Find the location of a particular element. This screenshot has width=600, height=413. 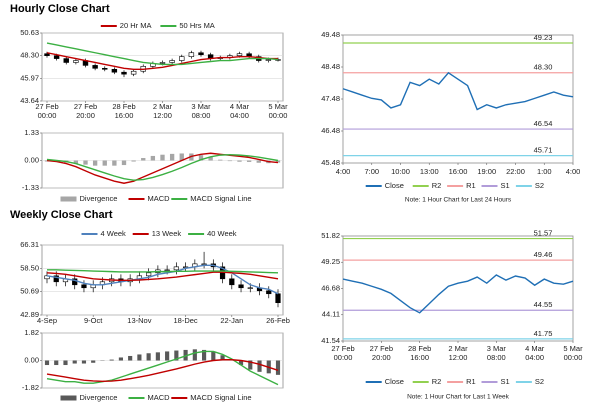

y-tick-label: 42.89 is located at coordinates (29, 314).